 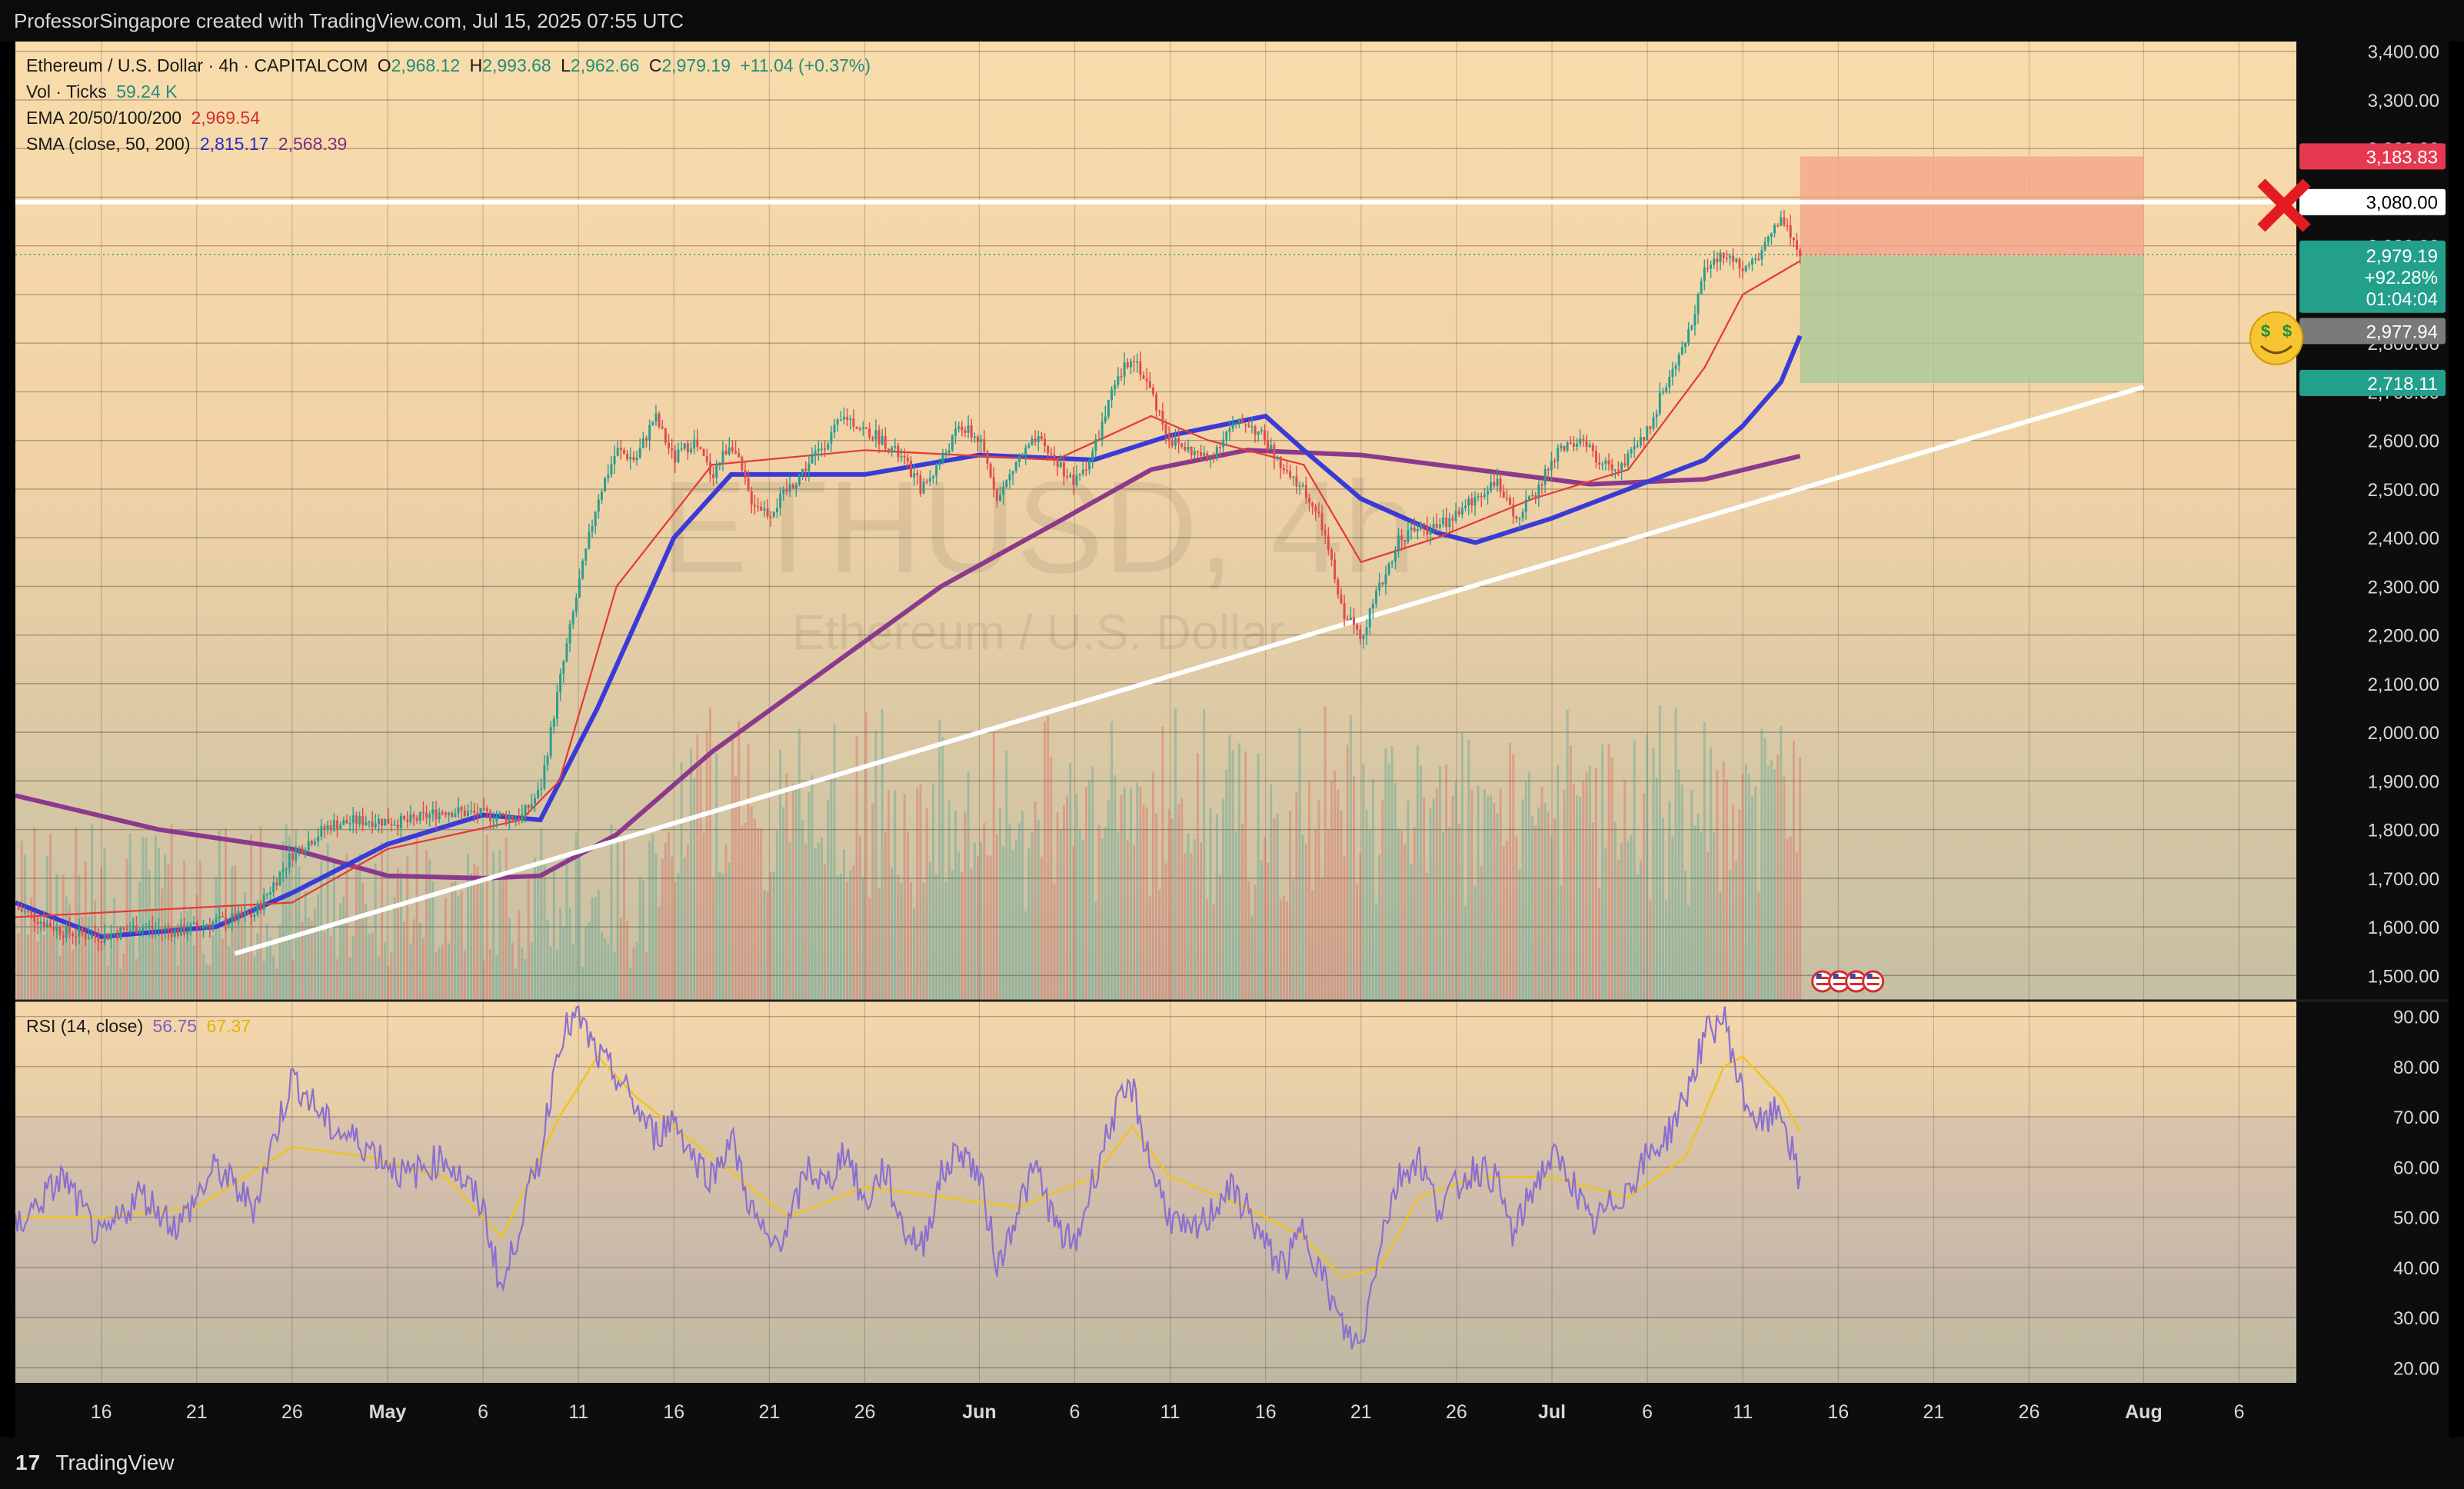 I want to click on tradingview-footer: 17 TradingView, so click(x=1232, y=1463).